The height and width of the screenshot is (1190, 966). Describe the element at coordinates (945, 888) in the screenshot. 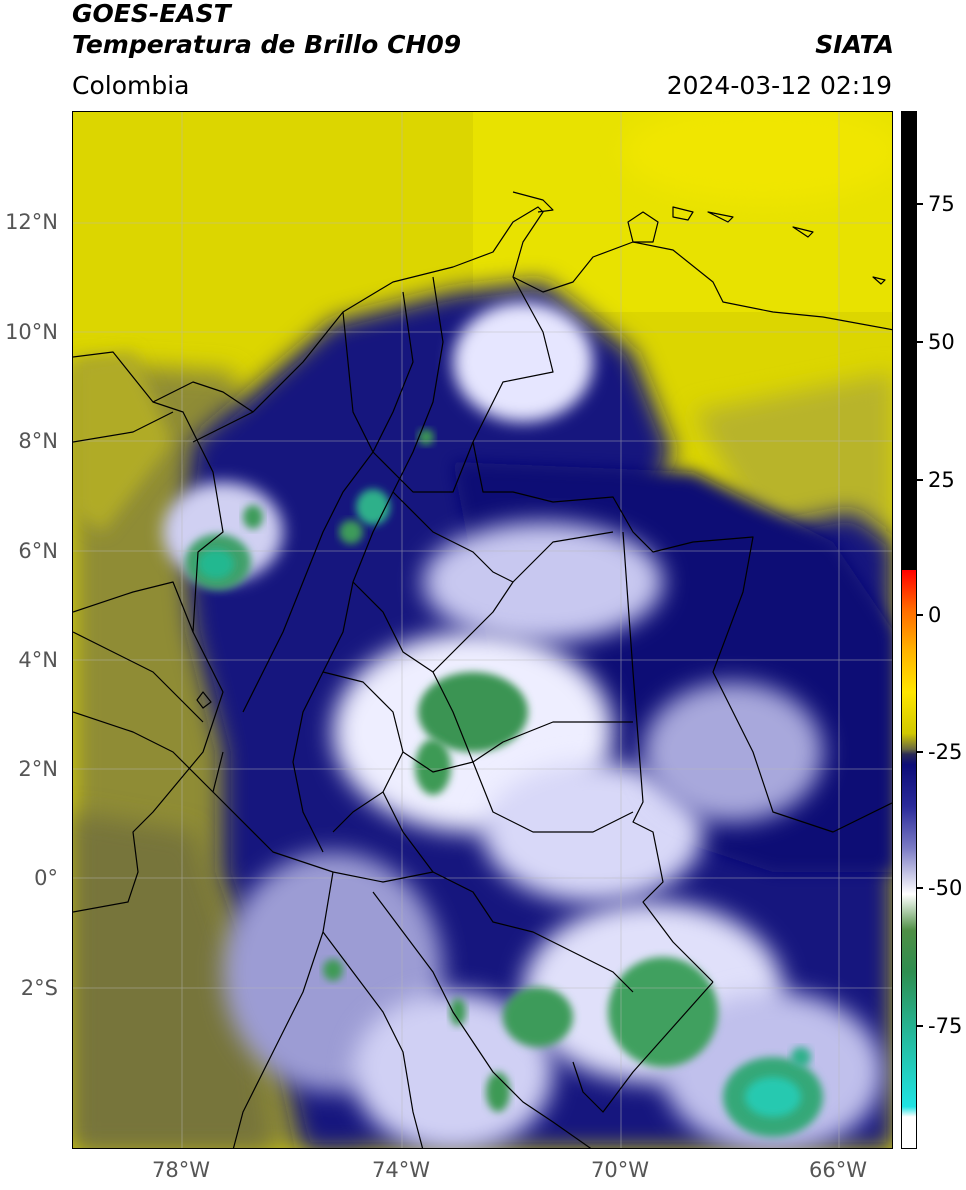

I see `colorbar-label-neg50: -50` at that location.